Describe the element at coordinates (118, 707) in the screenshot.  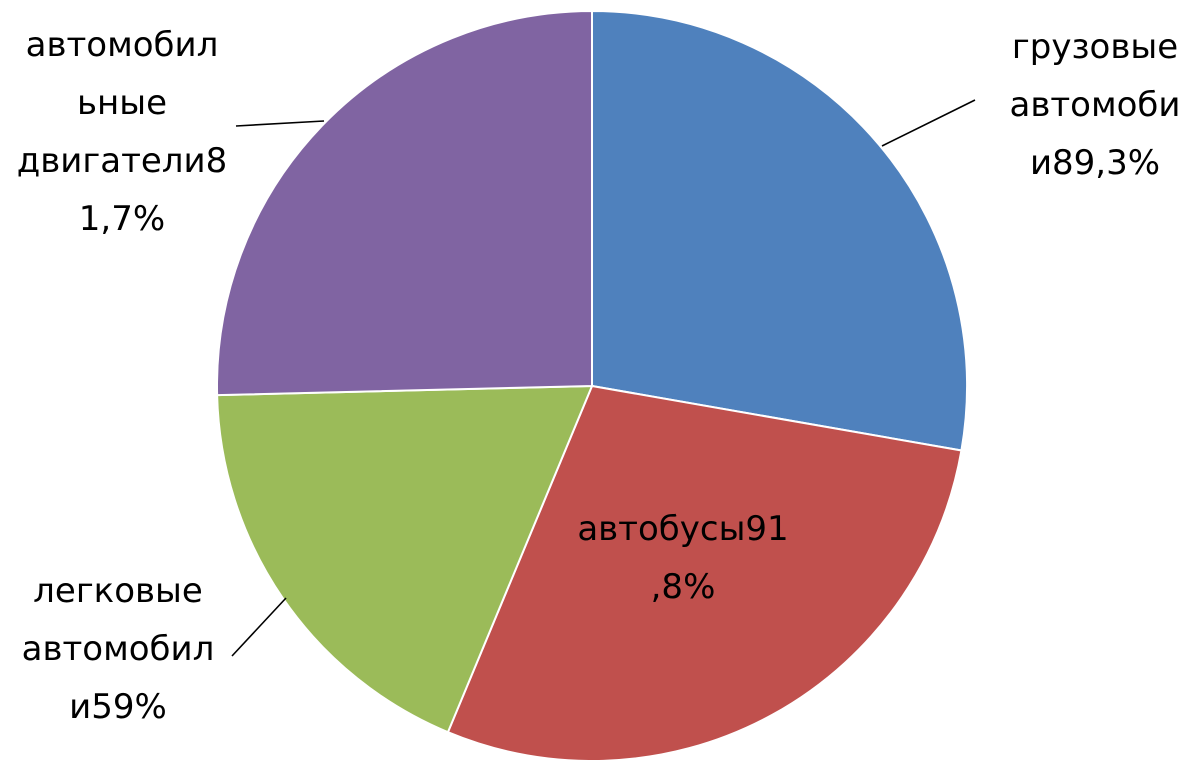
I see `slice-label-2-line-2: и59%` at that location.